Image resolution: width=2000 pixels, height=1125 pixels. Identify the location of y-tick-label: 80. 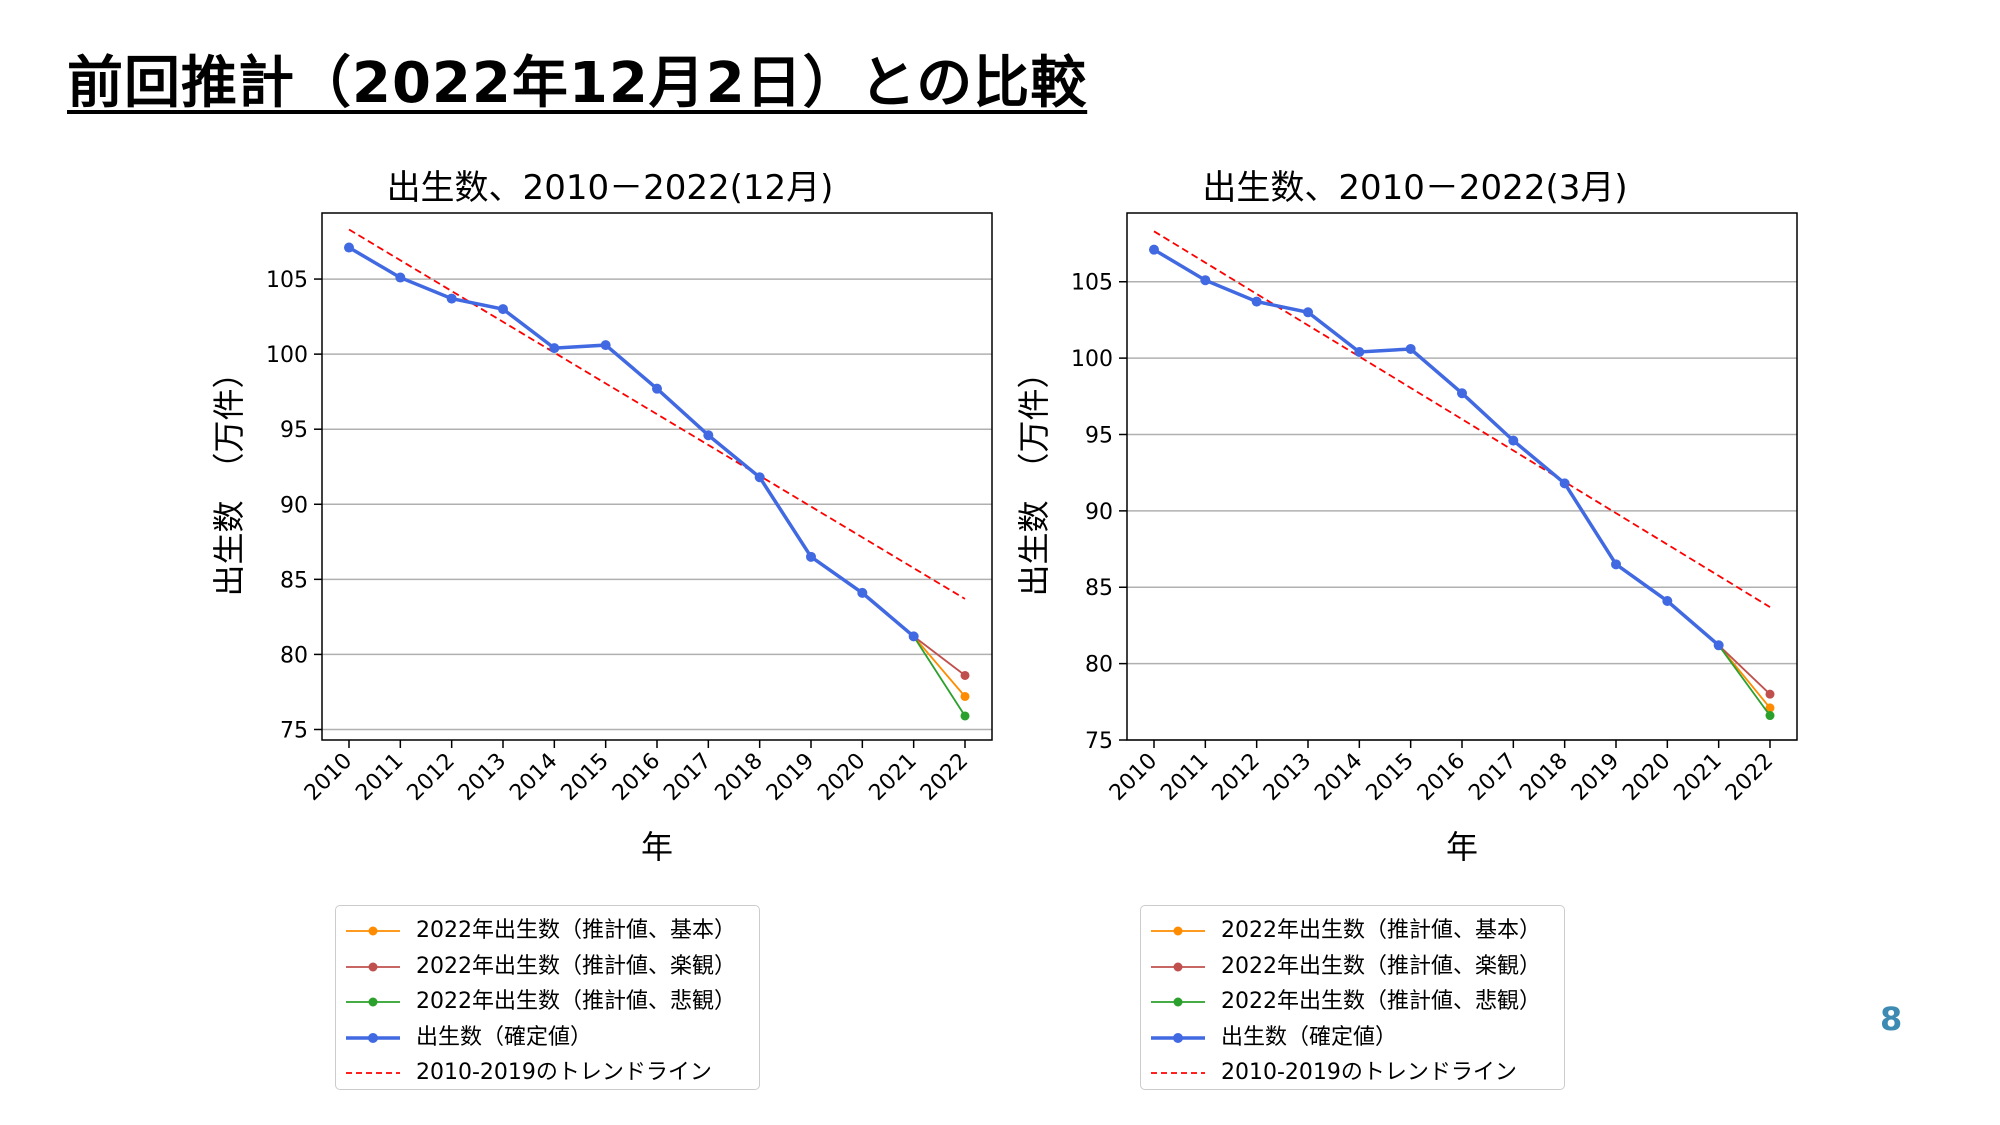
(294, 655).